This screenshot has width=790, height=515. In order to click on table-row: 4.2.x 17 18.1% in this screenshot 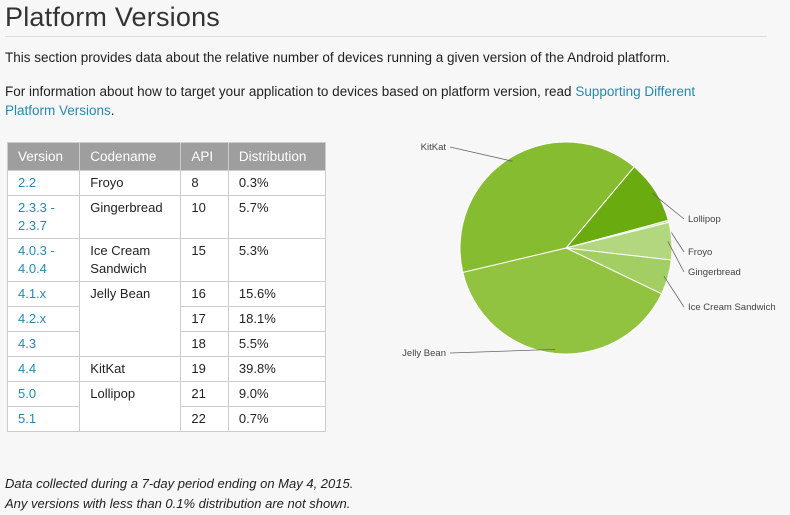, I will do `click(166, 319)`.